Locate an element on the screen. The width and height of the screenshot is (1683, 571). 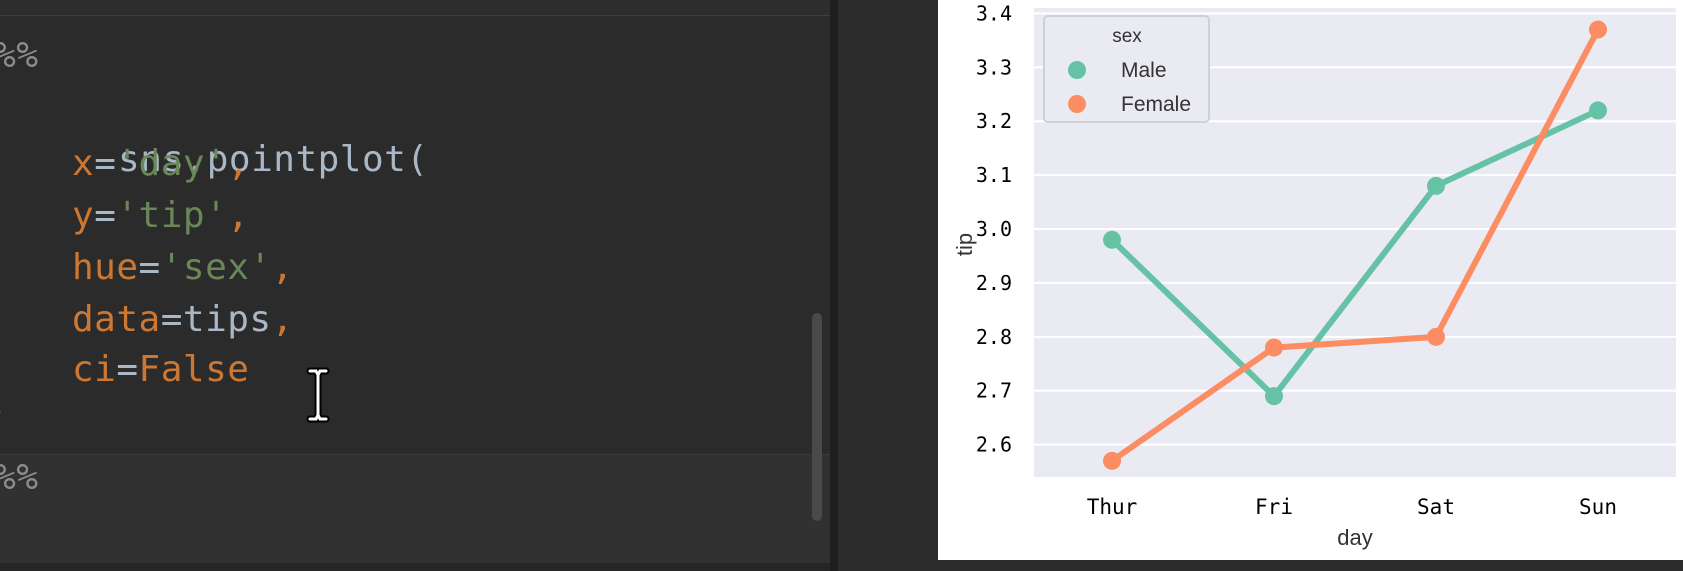
legend: sex Male Female is located at coordinates (1126, 69).